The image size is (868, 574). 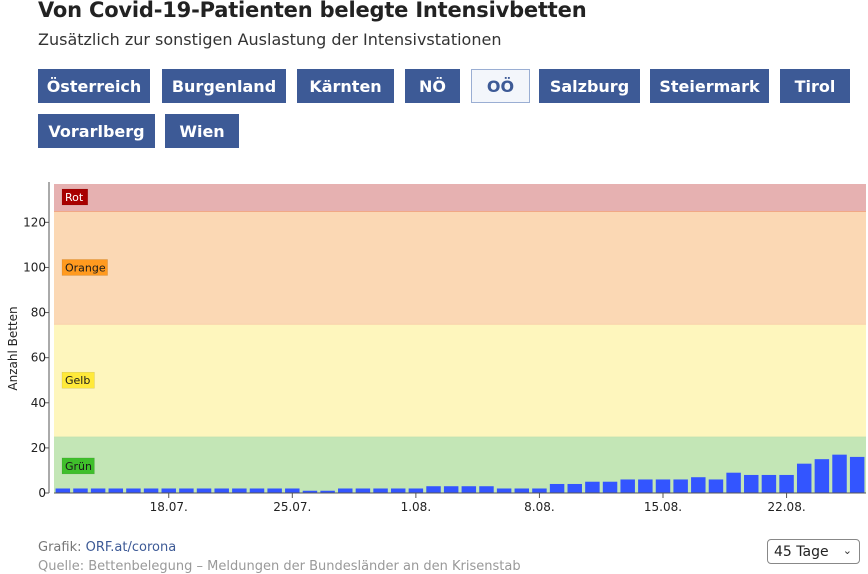 I want to click on zone-label-gelb: Gelb, so click(x=77, y=380).